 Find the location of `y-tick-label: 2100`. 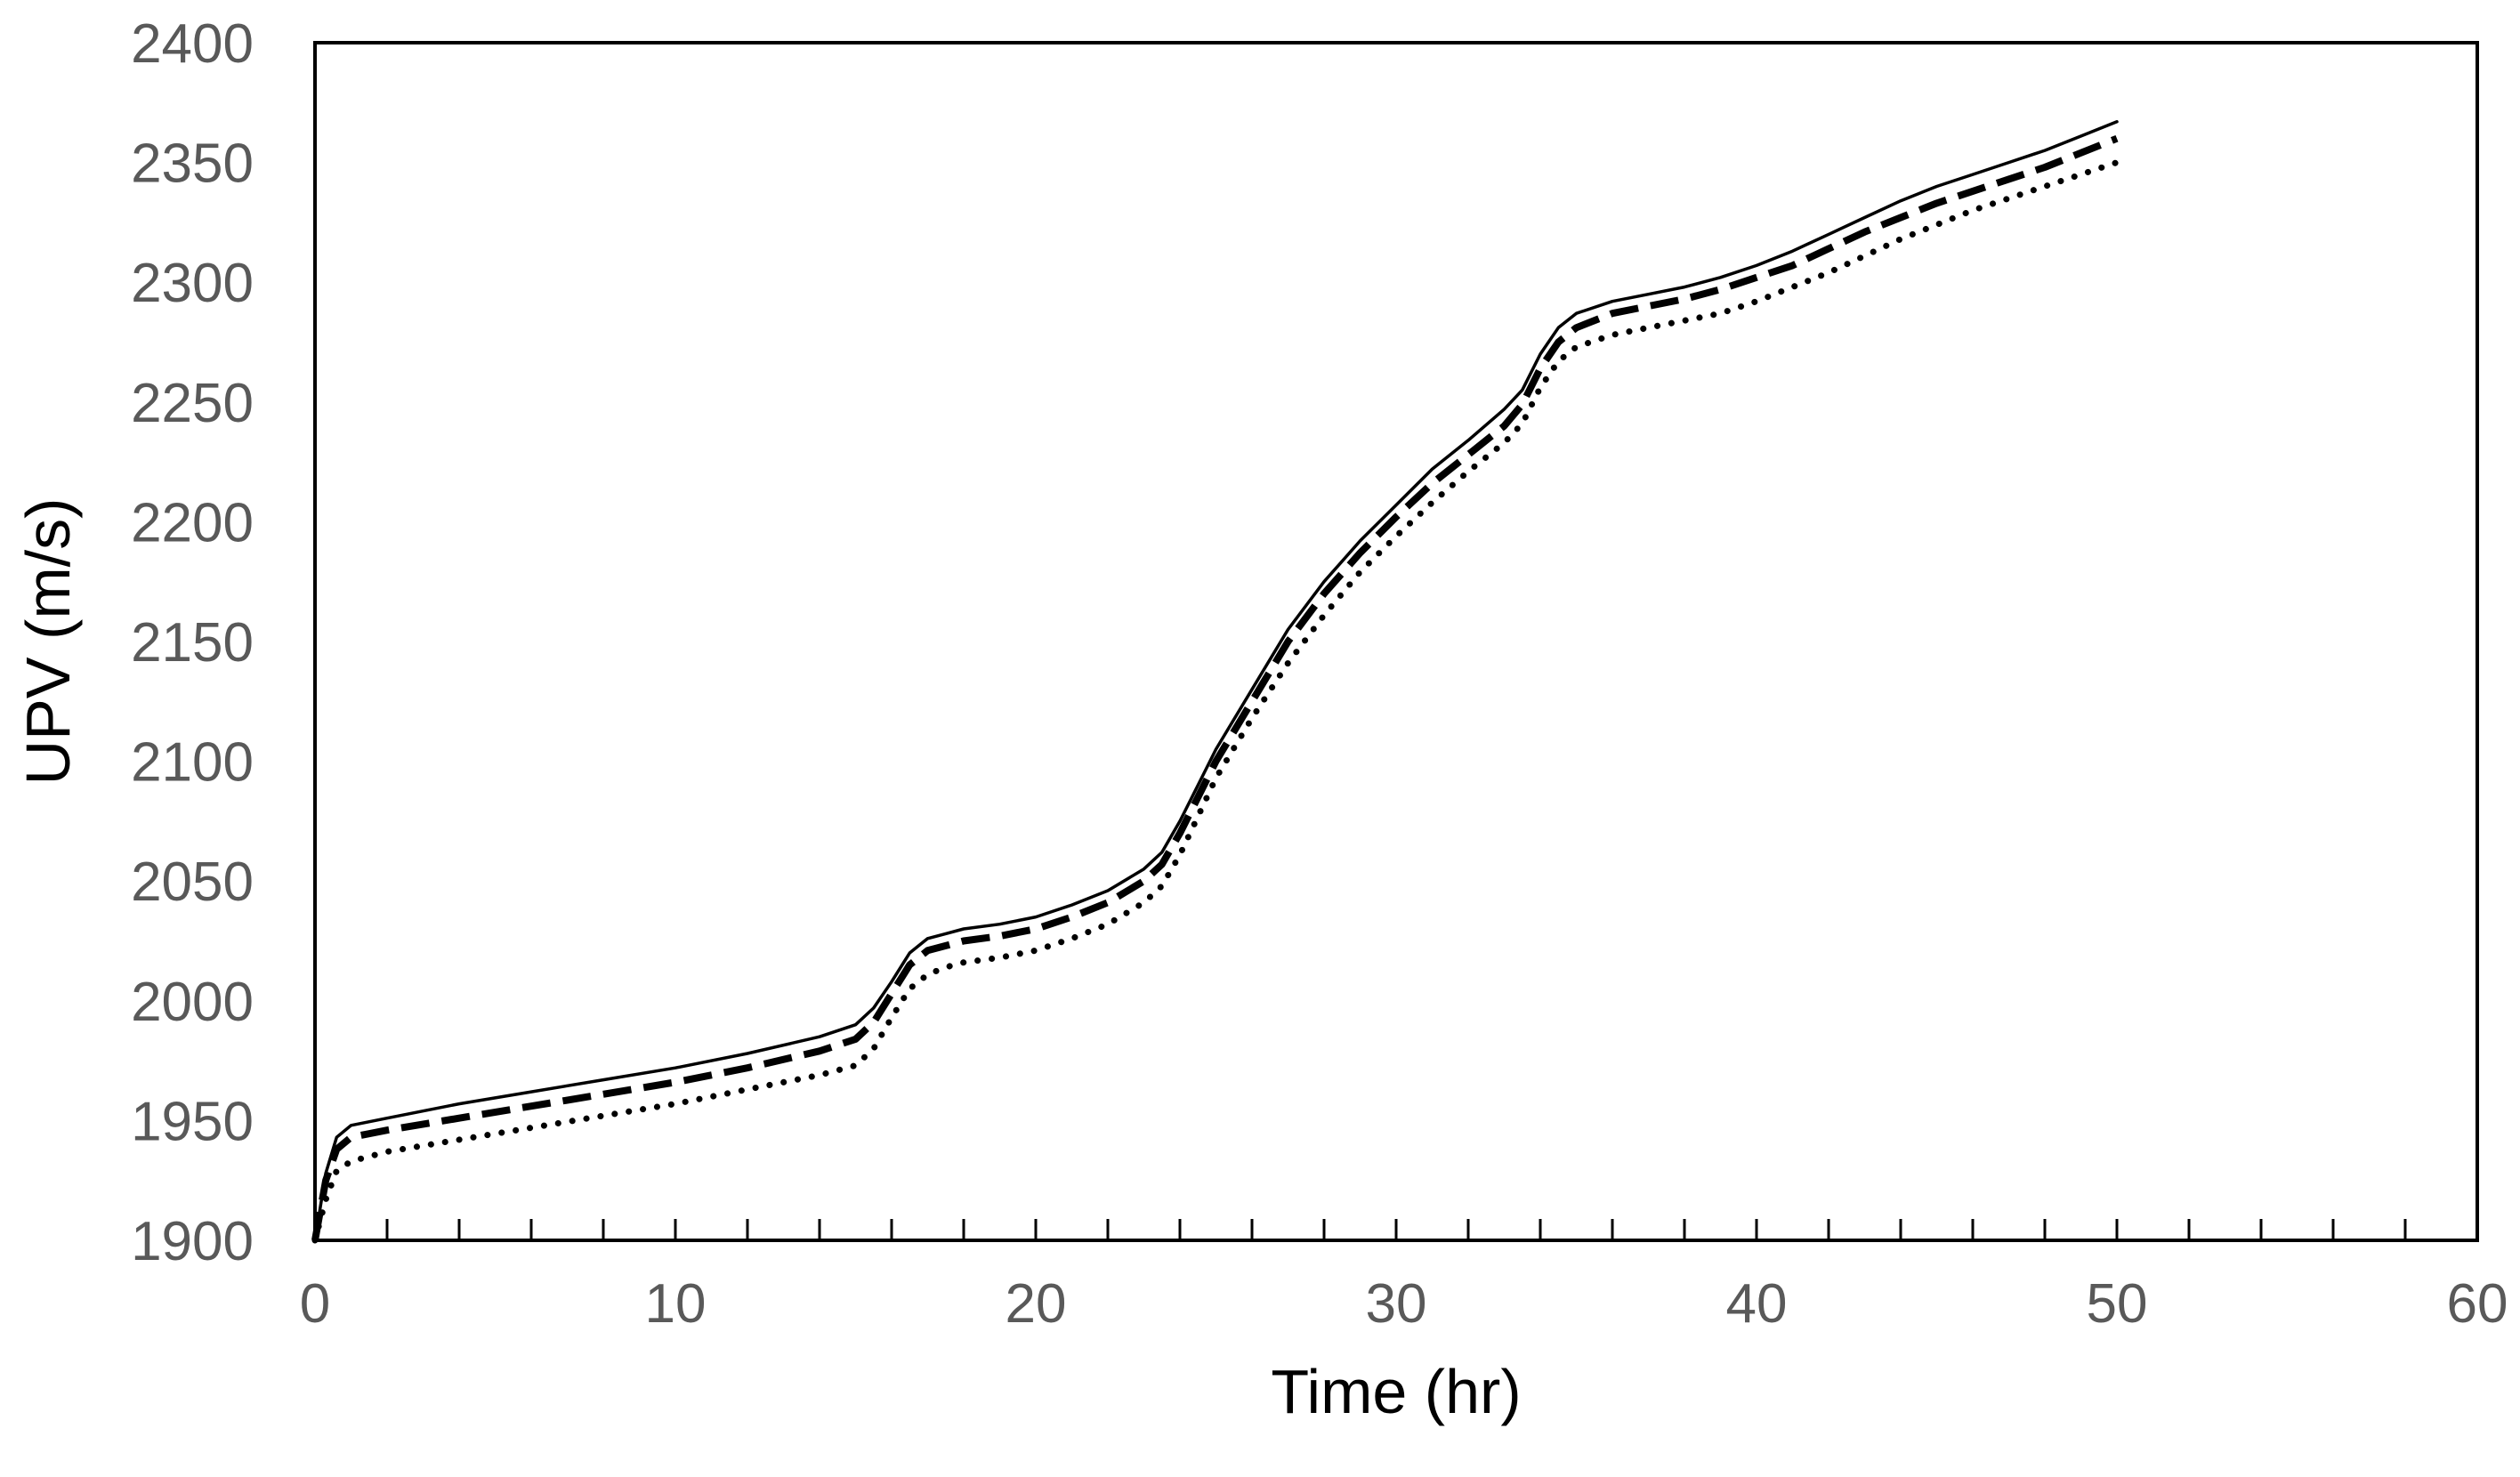

y-tick-label: 2100 is located at coordinates (192, 763).